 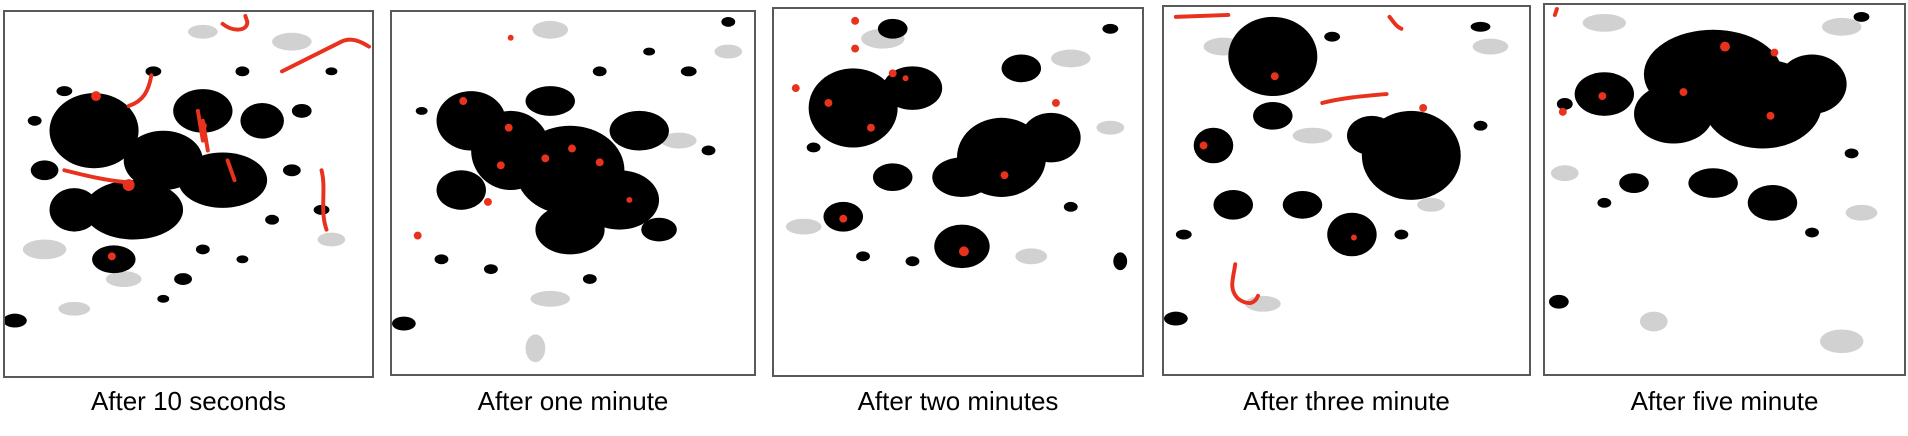 What do you see at coordinates (188, 401) in the screenshot?
I see `caption-after-10-seconds: After 10 seconds` at bounding box center [188, 401].